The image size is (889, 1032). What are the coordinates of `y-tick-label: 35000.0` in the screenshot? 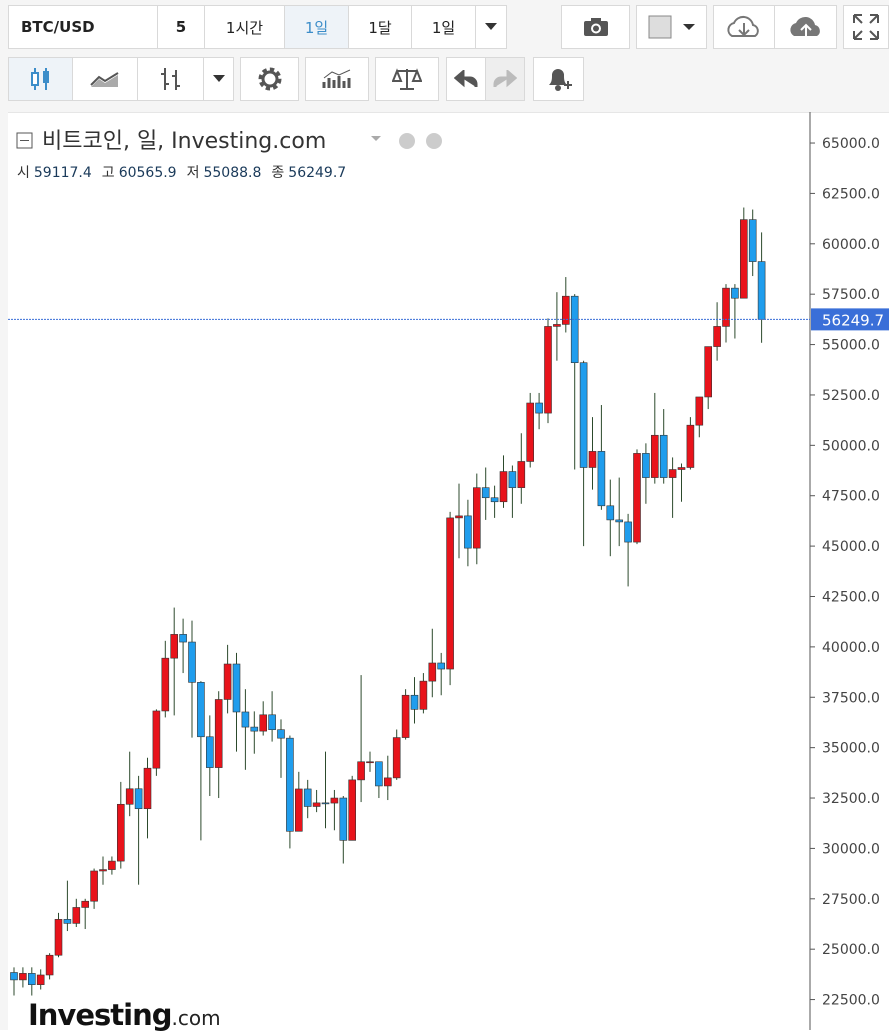 It's located at (851, 749).